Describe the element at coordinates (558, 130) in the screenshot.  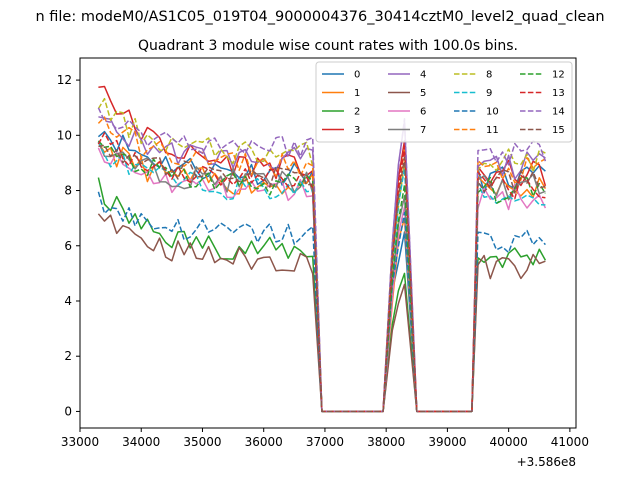
I see `legend-label-15: 15` at that location.